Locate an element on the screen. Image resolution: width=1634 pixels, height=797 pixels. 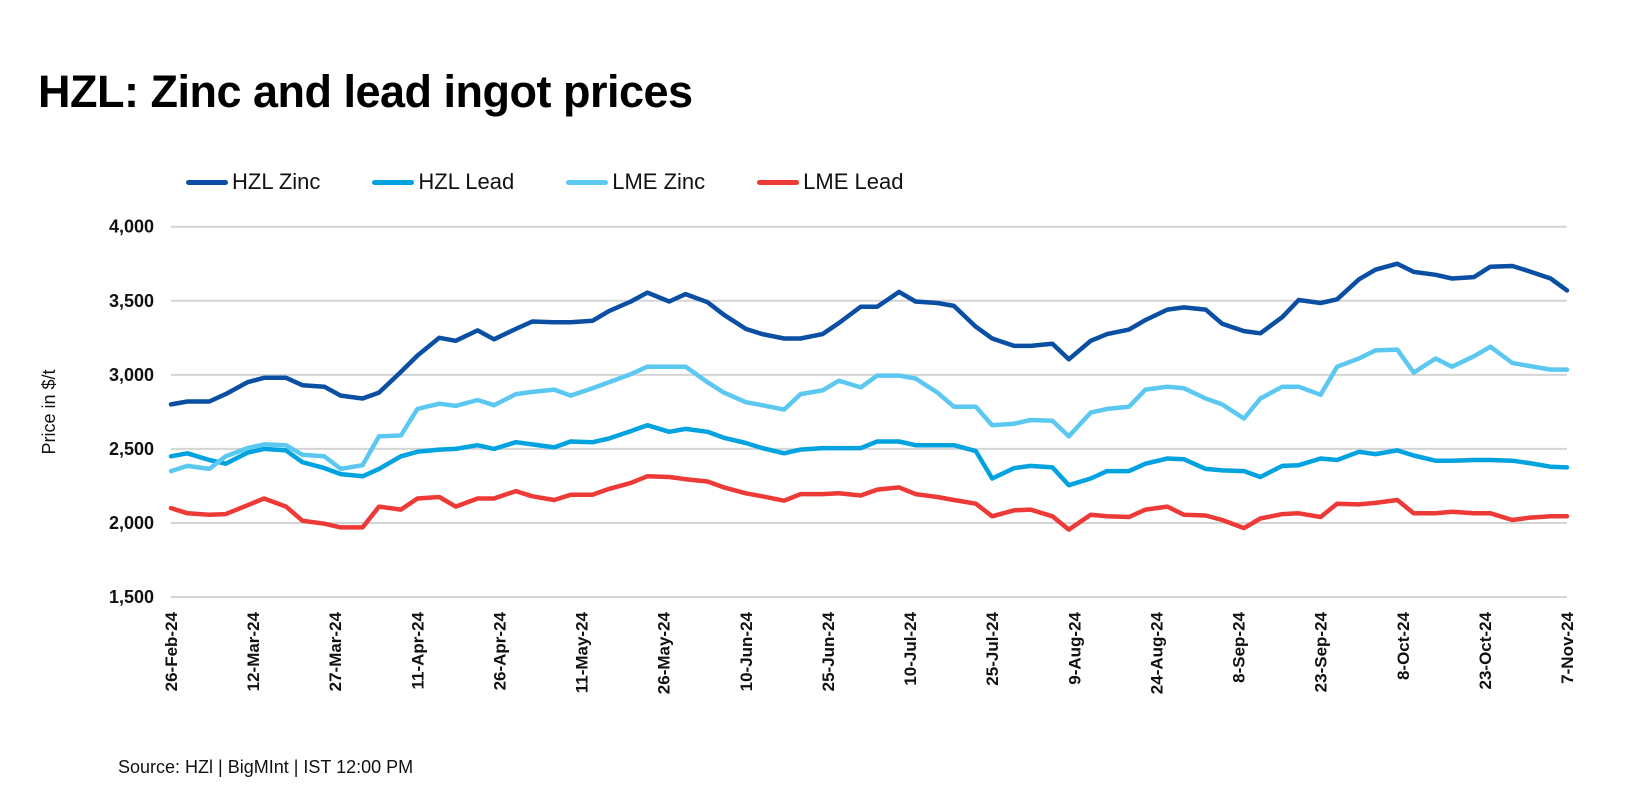
y-tick-label: 3,500 is located at coordinates (131, 301).